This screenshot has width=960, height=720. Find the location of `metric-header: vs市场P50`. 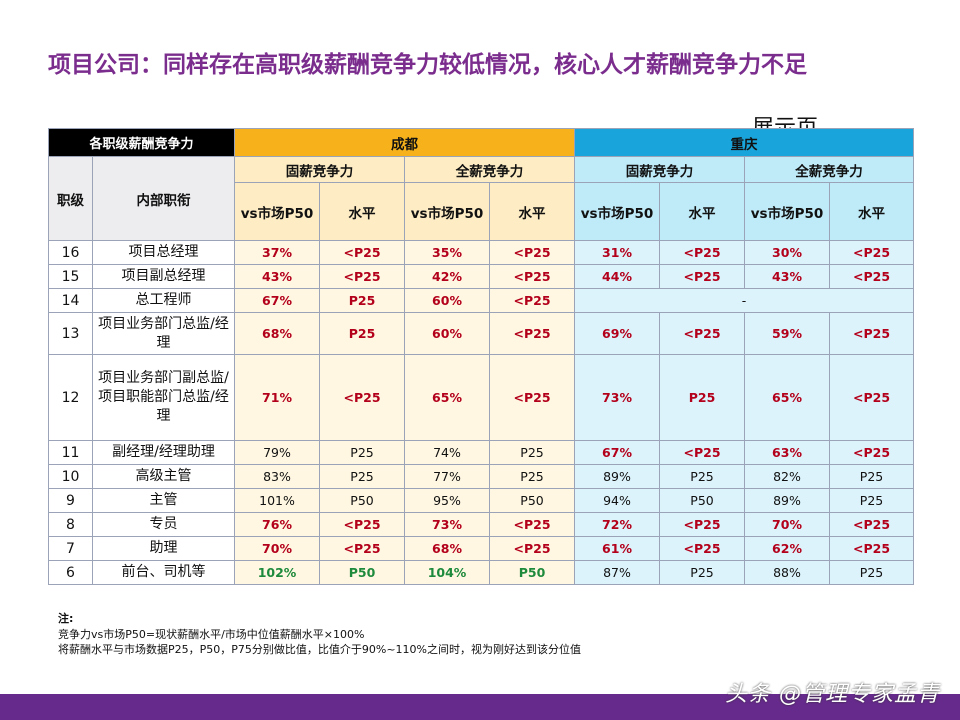

metric-header: vs市场P50 is located at coordinates (447, 211).